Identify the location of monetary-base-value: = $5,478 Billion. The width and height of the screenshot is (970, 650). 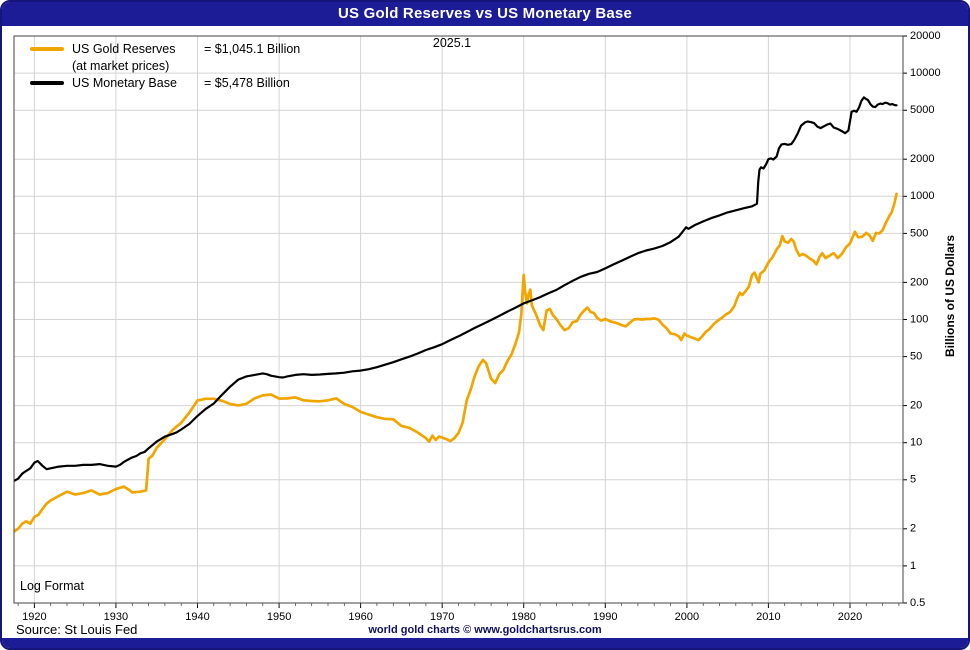
(247, 83).